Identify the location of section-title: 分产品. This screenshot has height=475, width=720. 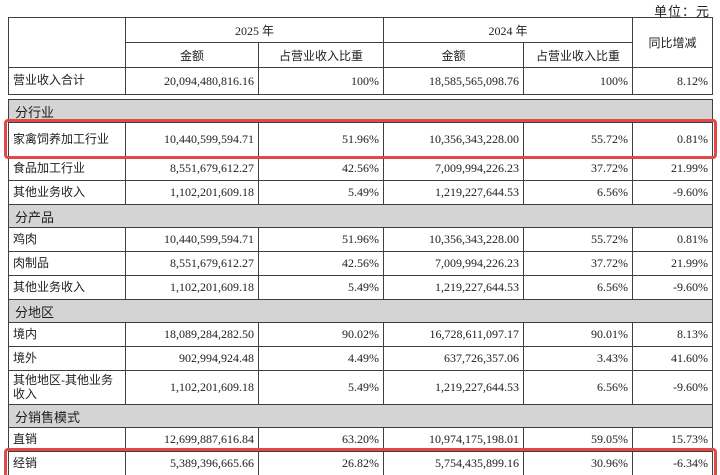
(360, 216).